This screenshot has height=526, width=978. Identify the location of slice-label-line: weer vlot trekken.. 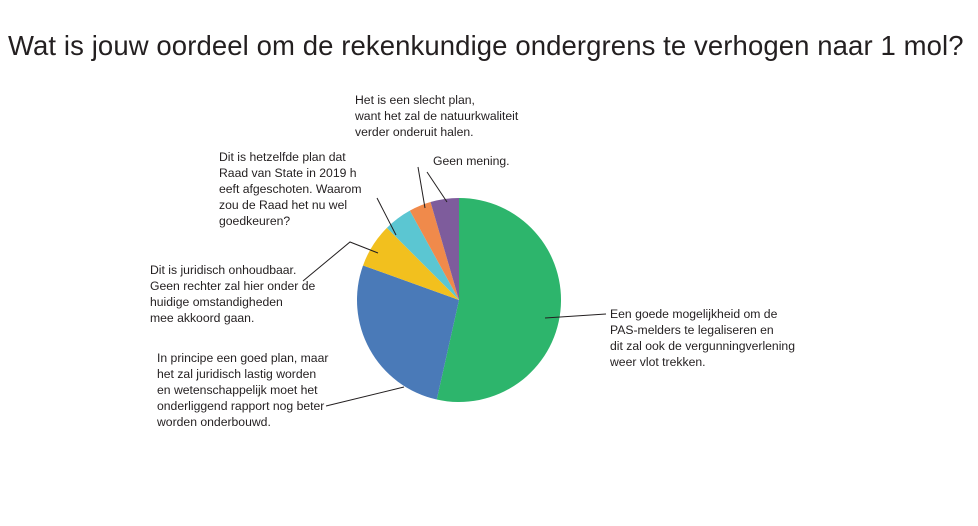
(657, 362).